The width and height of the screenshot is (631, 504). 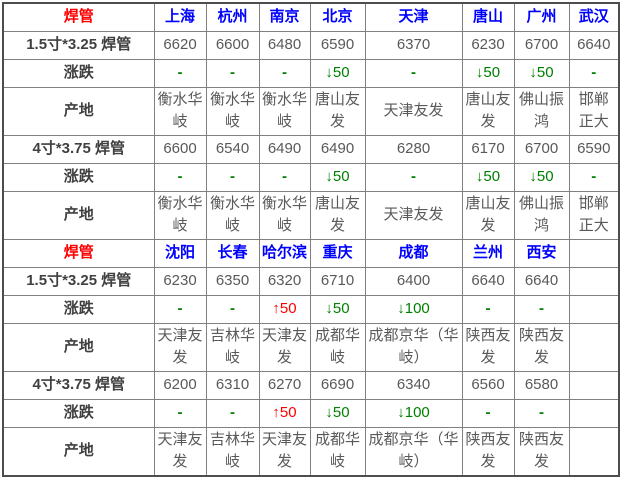 I want to click on price-cell: 6370, so click(x=413, y=45).